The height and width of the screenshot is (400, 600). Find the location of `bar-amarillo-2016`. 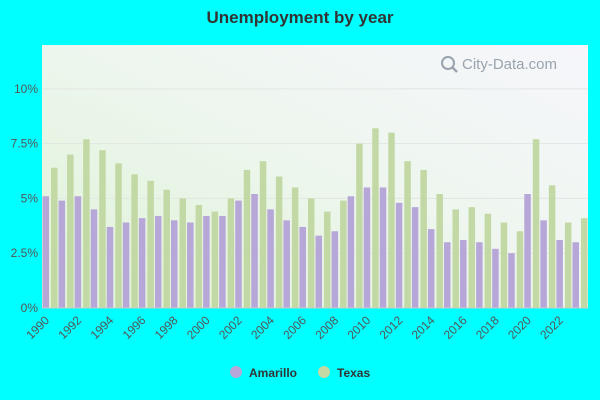

bar-amarillo-2016 is located at coordinates (463, 274).